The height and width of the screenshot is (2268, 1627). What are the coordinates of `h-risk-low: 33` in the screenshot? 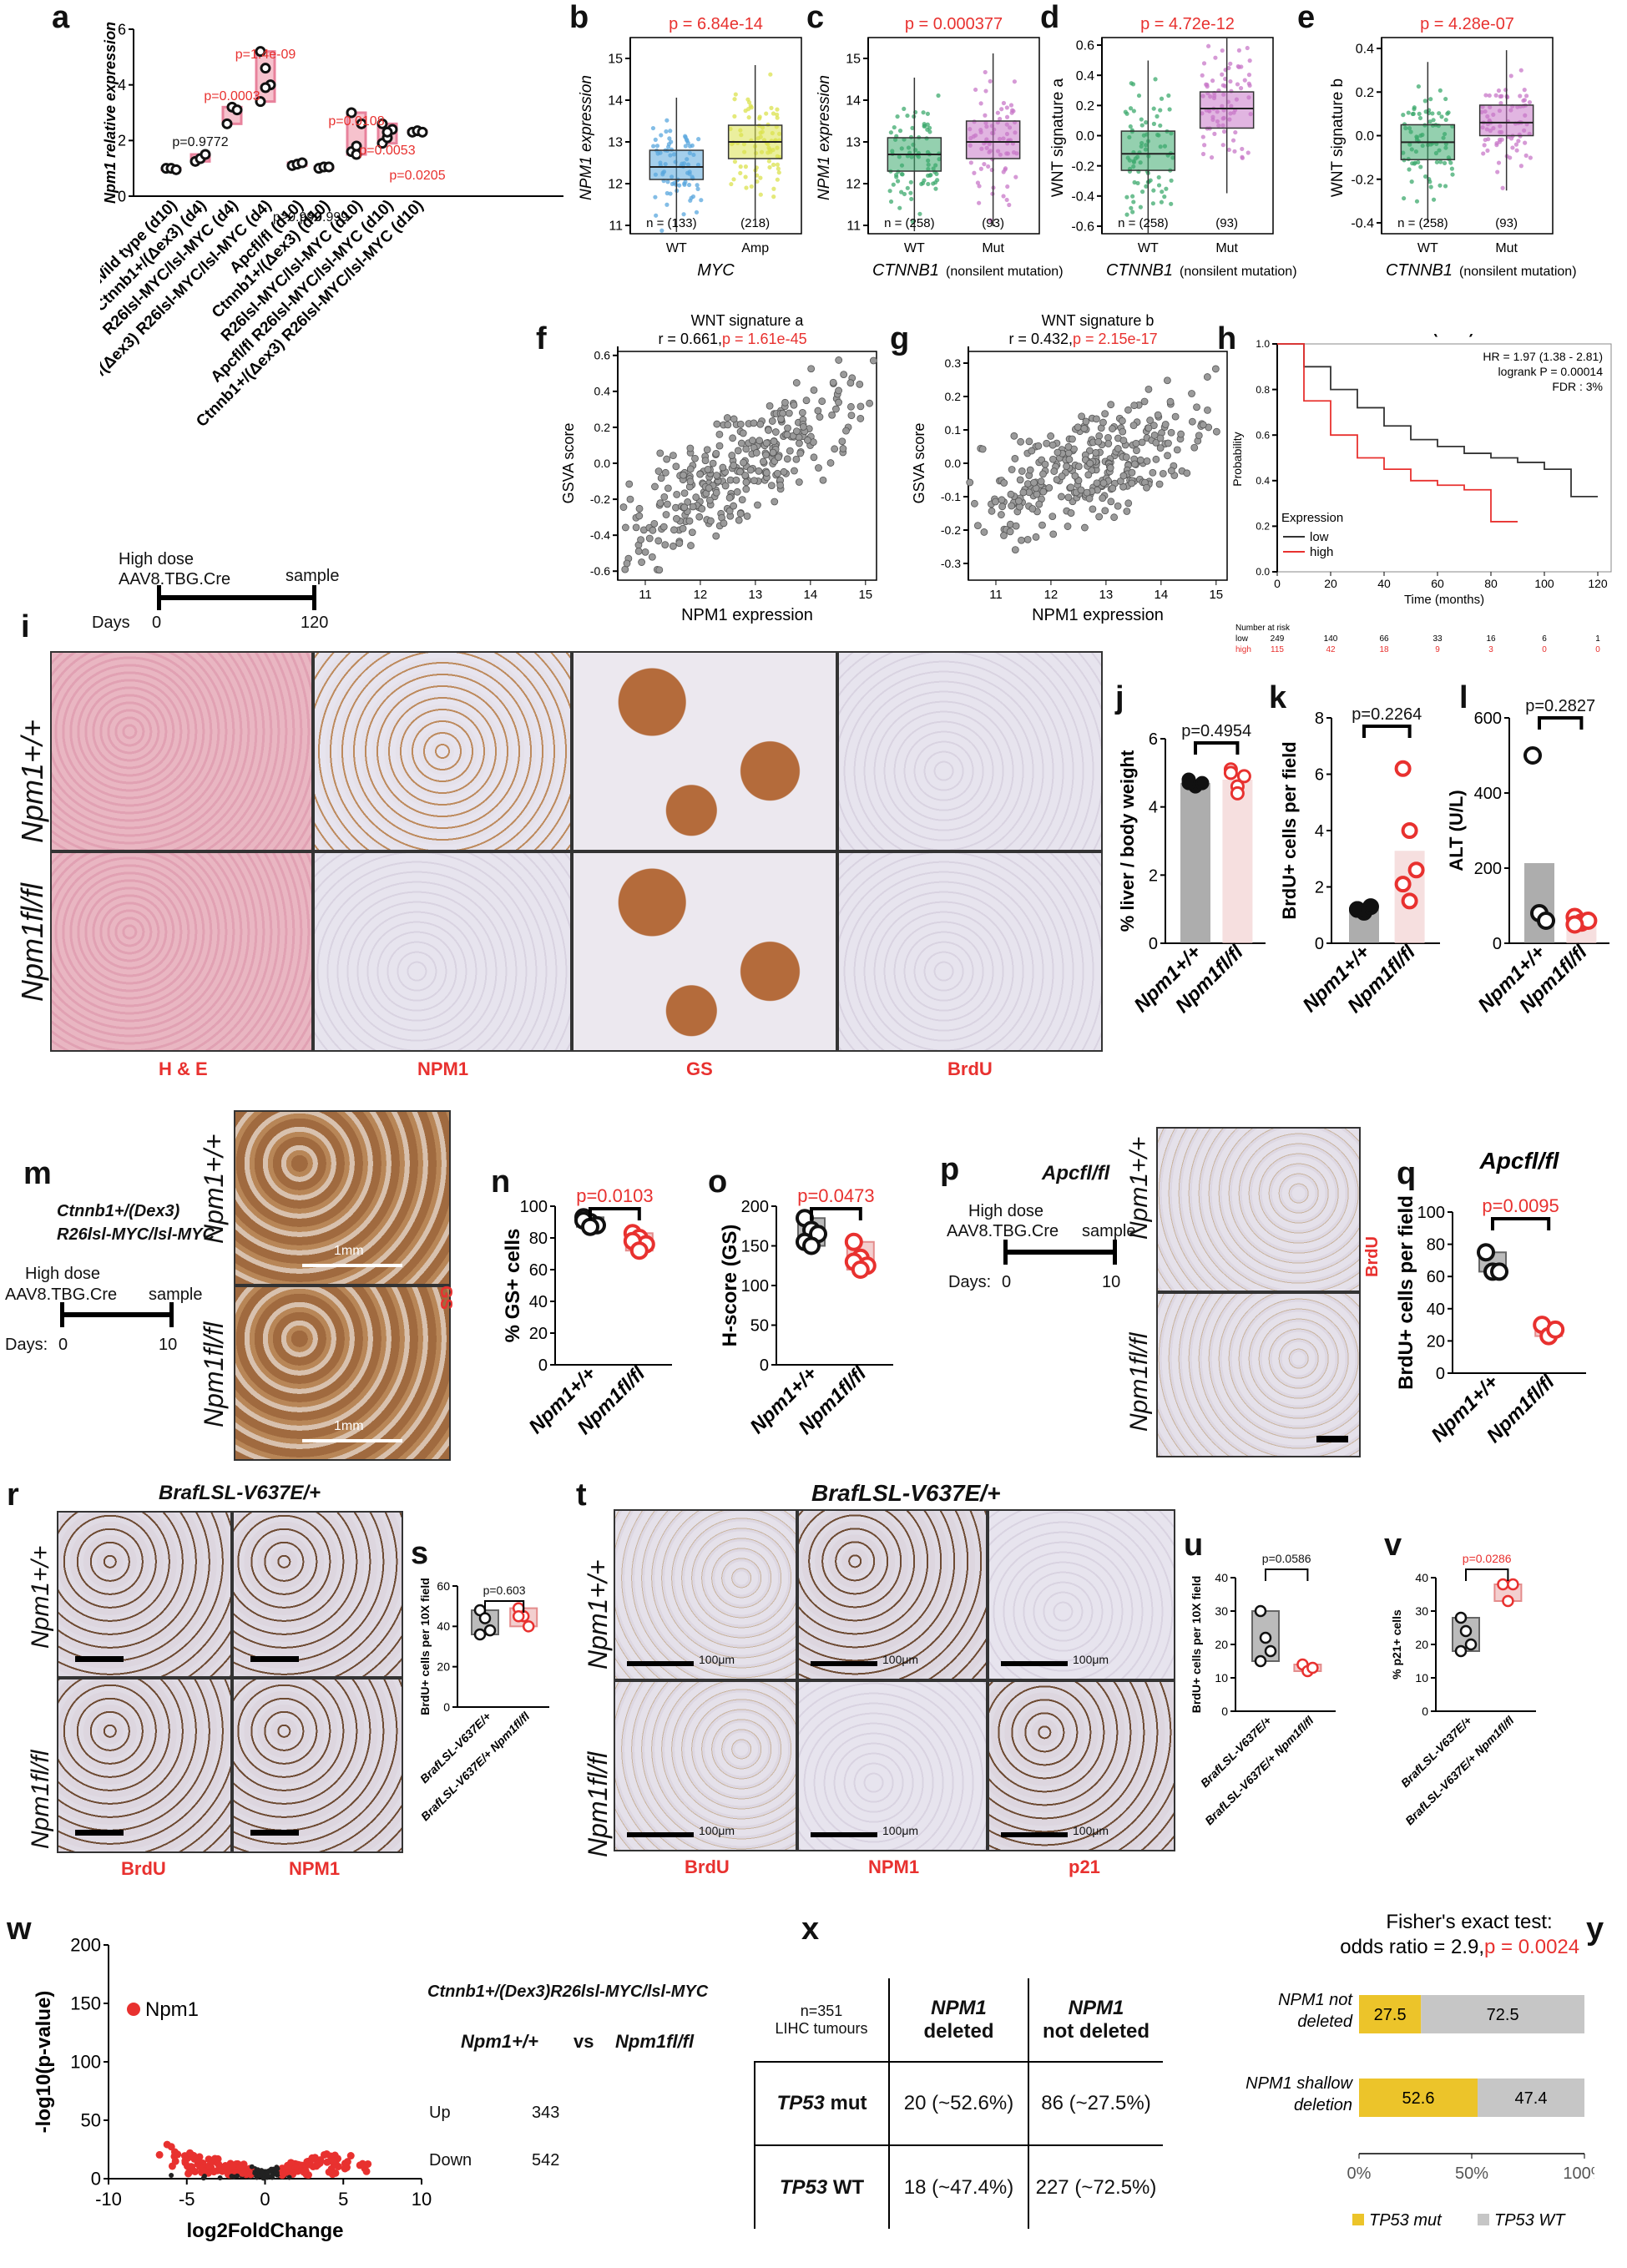 It's located at (1437, 639).